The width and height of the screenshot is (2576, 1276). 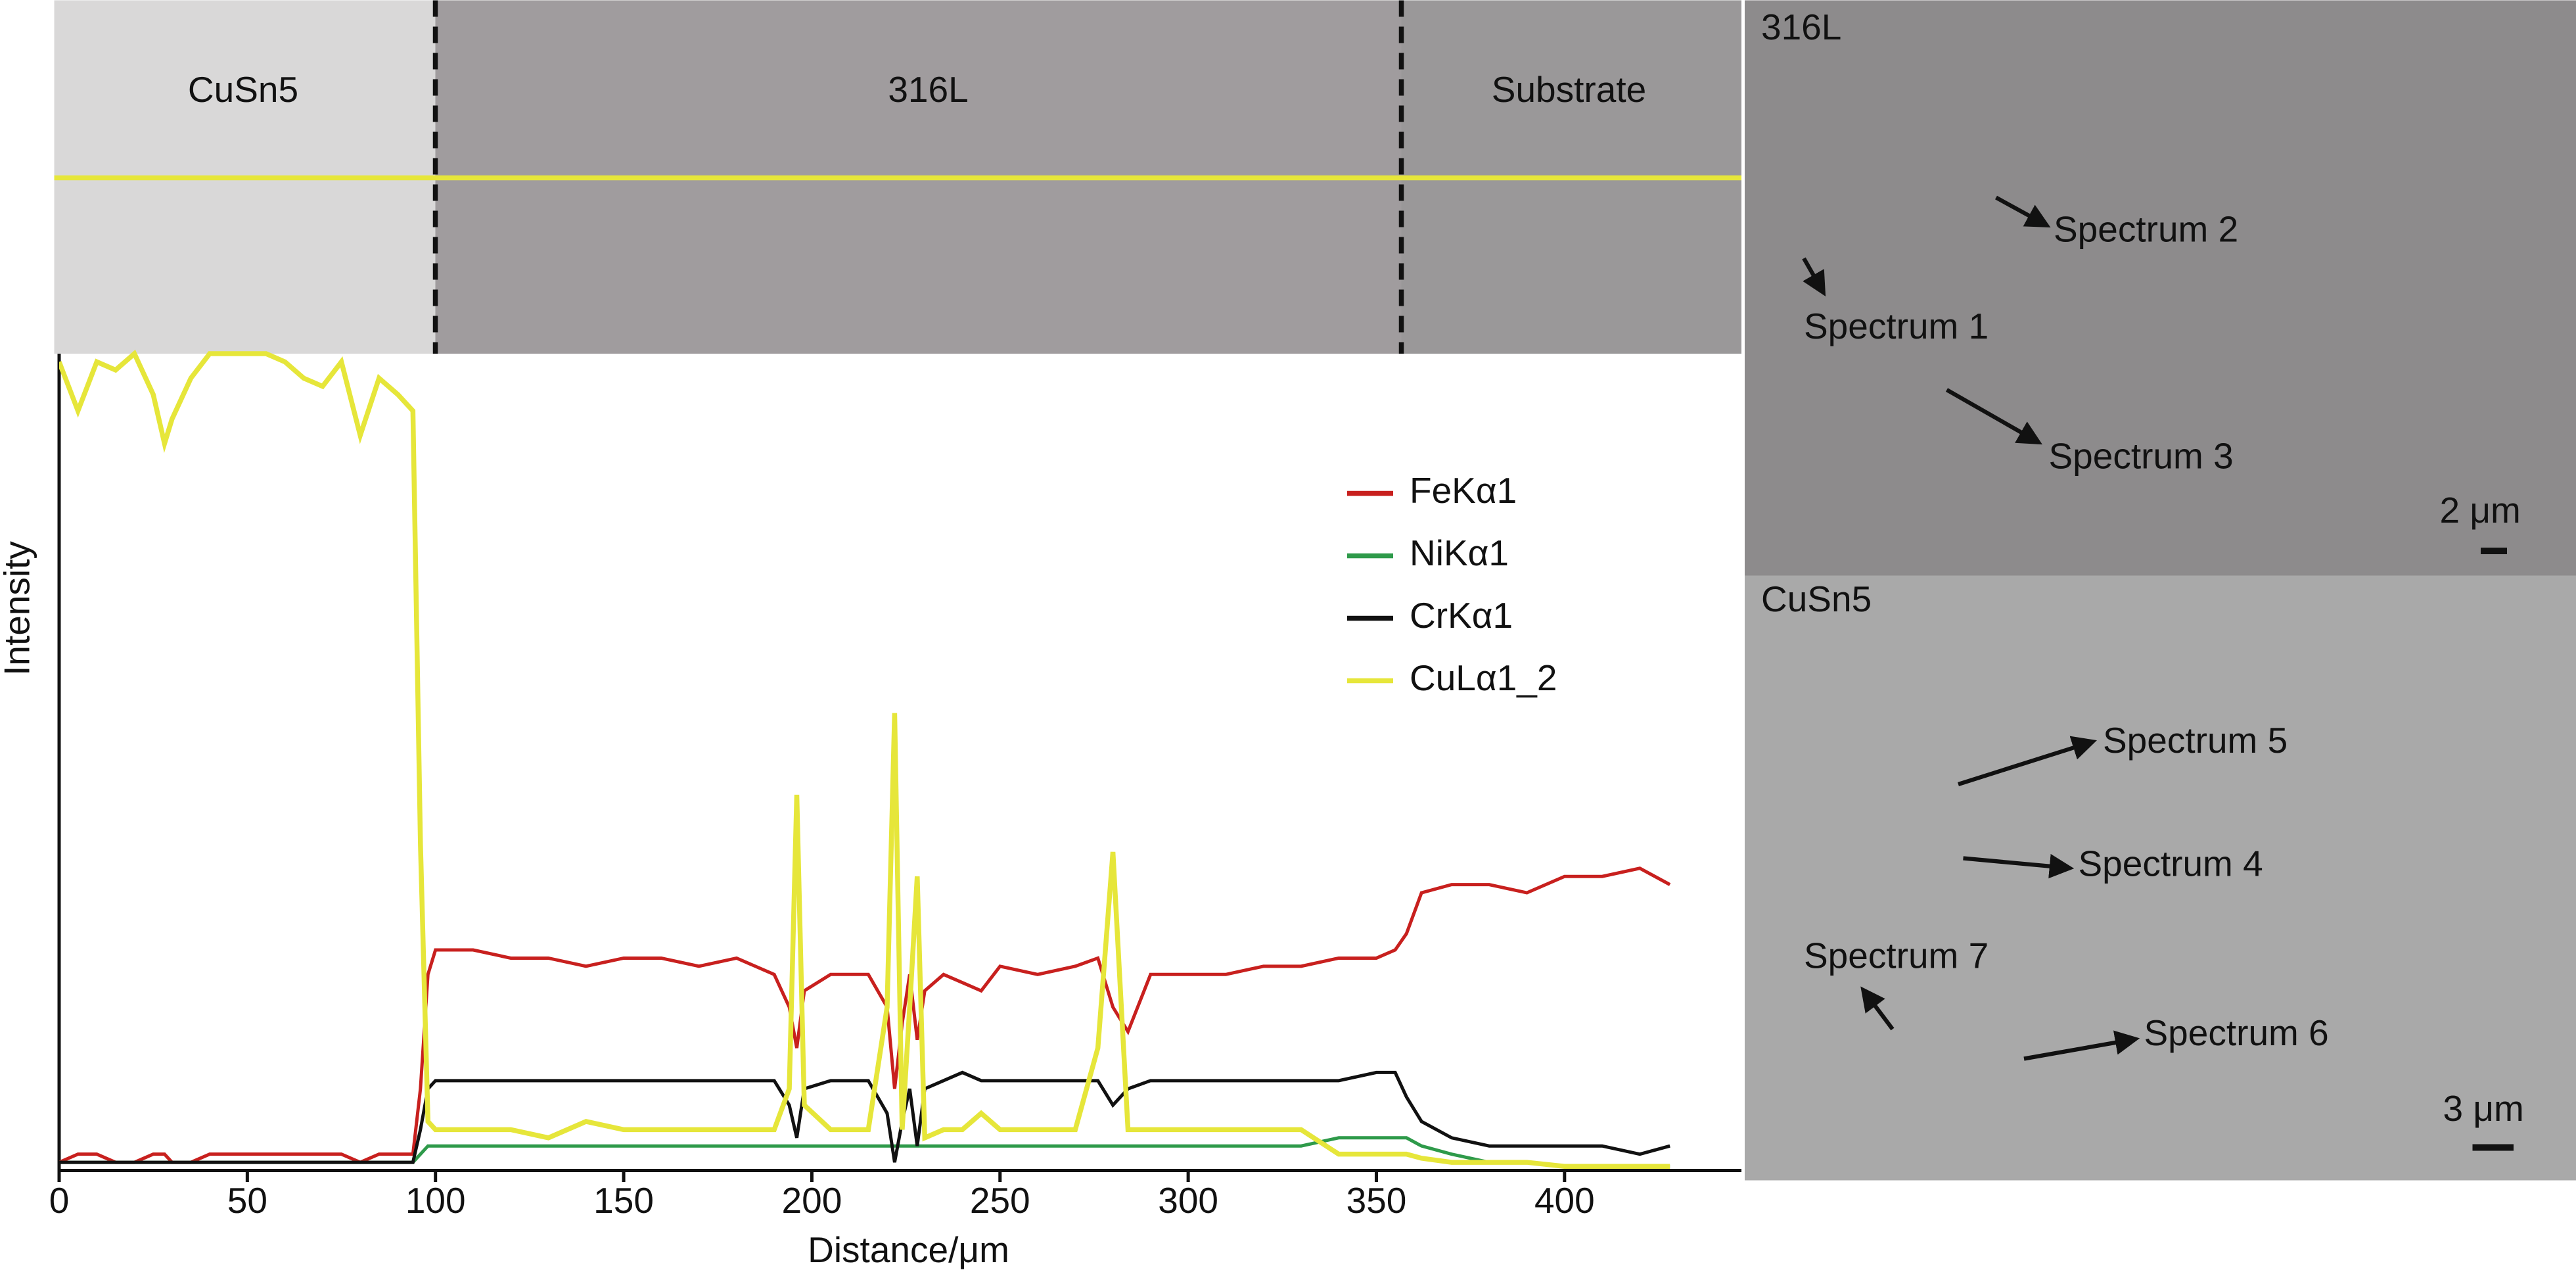 I want to click on legend-label: CuLα1_2, so click(x=1483, y=677).